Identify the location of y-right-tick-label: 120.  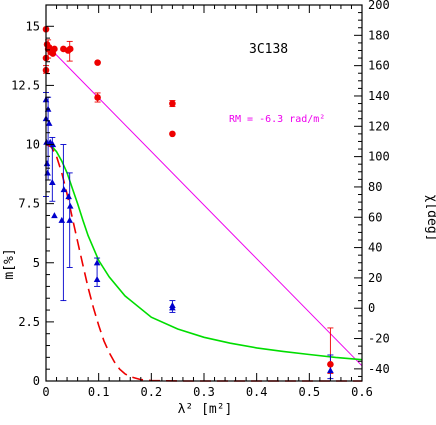
(379, 126).